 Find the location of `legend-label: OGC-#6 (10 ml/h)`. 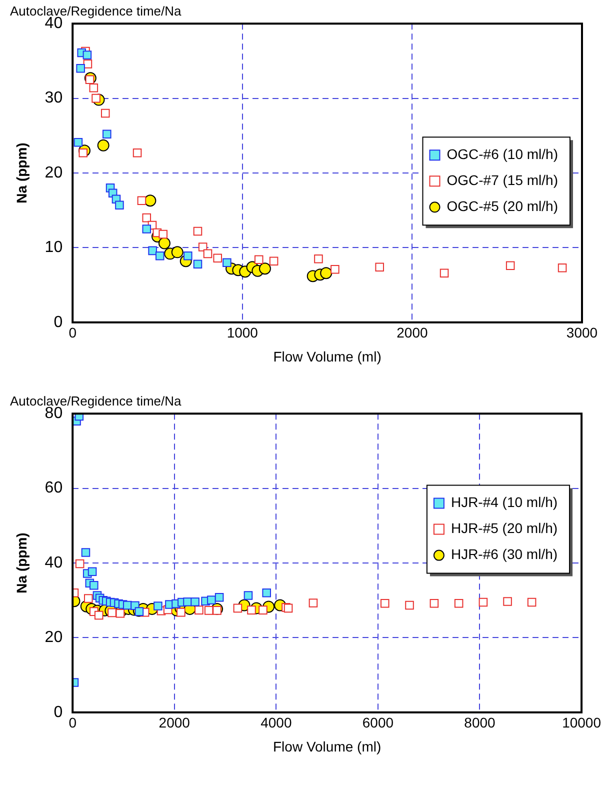

legend-label: OGC-#6 (10 ml/h) is located at coordinates (502, 154).